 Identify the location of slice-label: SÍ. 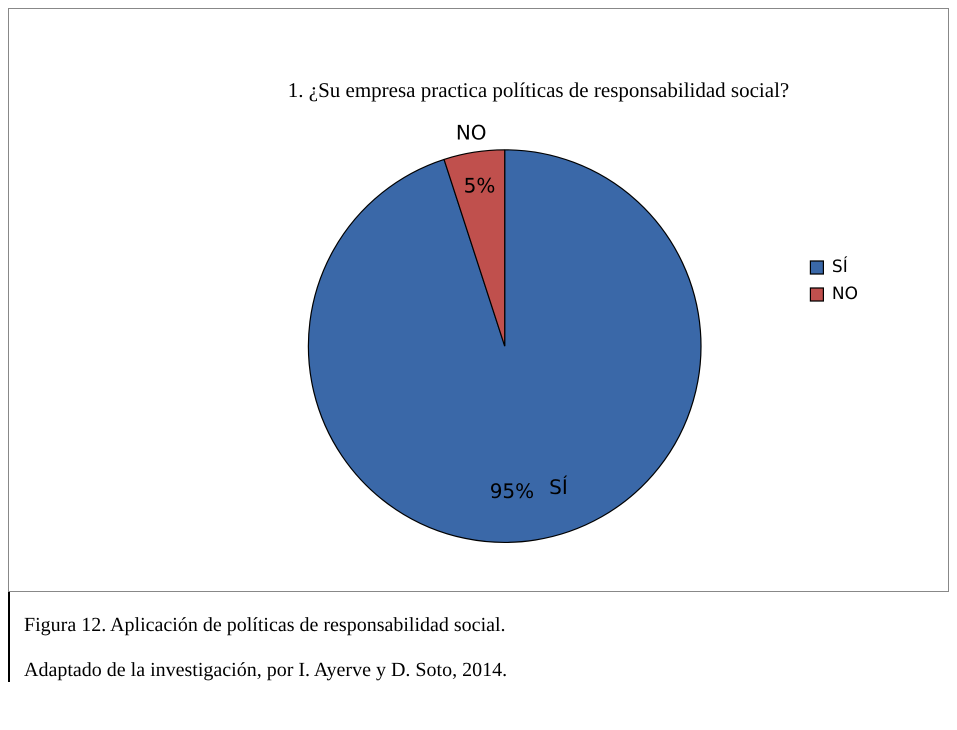
(558, 487).